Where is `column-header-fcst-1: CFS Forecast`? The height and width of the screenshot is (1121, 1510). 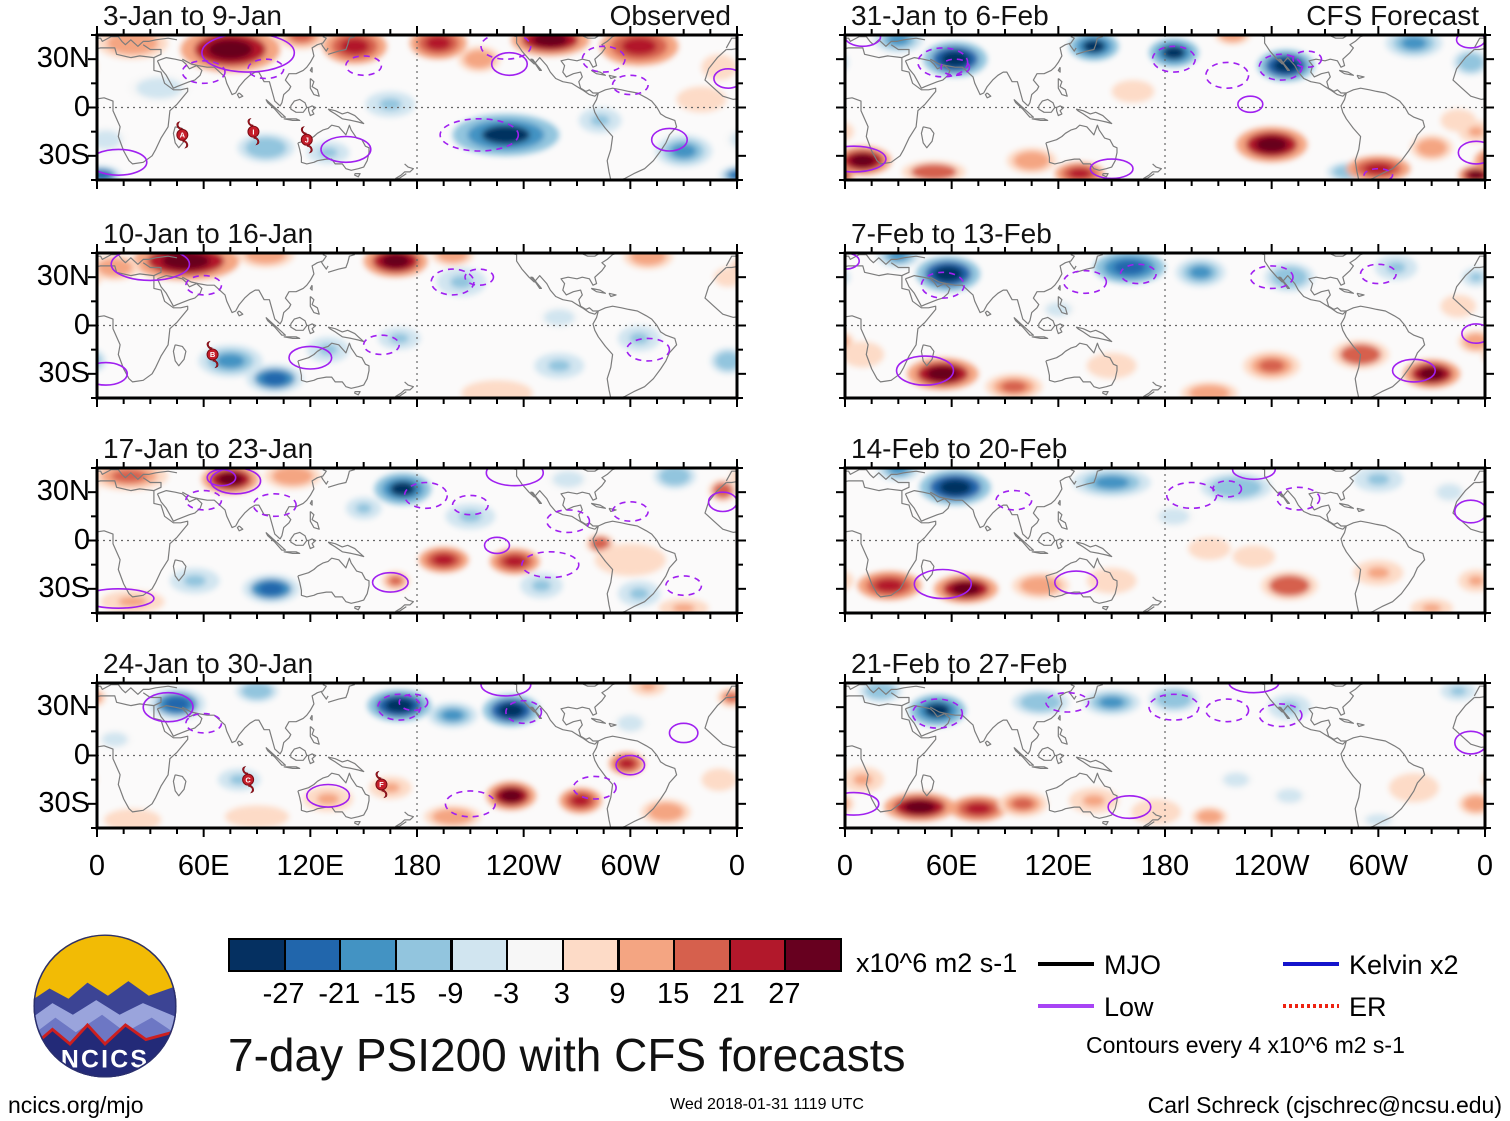 column-header-fcst-1: CFS Forecast is located at coordinates (1392, 15).